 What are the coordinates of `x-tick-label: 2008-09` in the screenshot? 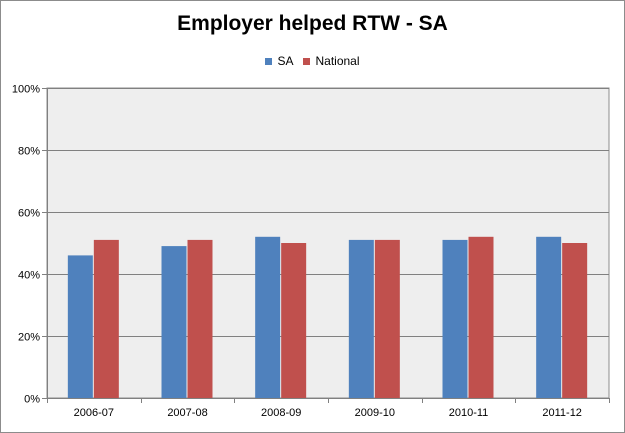 It's located at (281, 413).